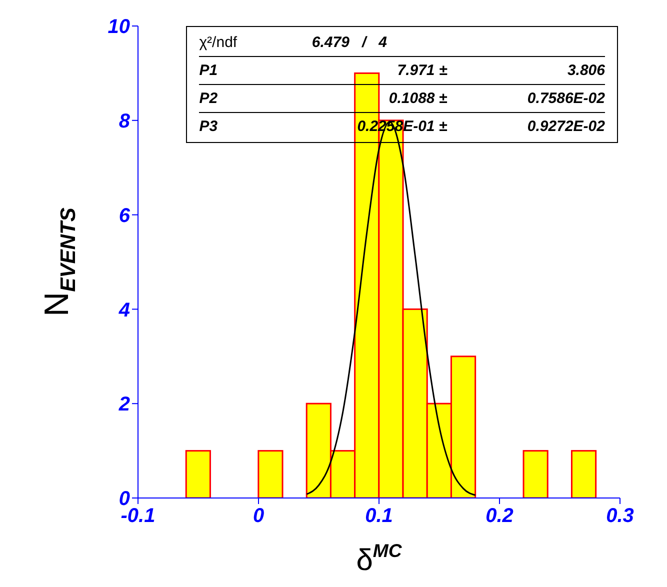  I want to click on x-tick-label: 0.2, so click(500, 516).